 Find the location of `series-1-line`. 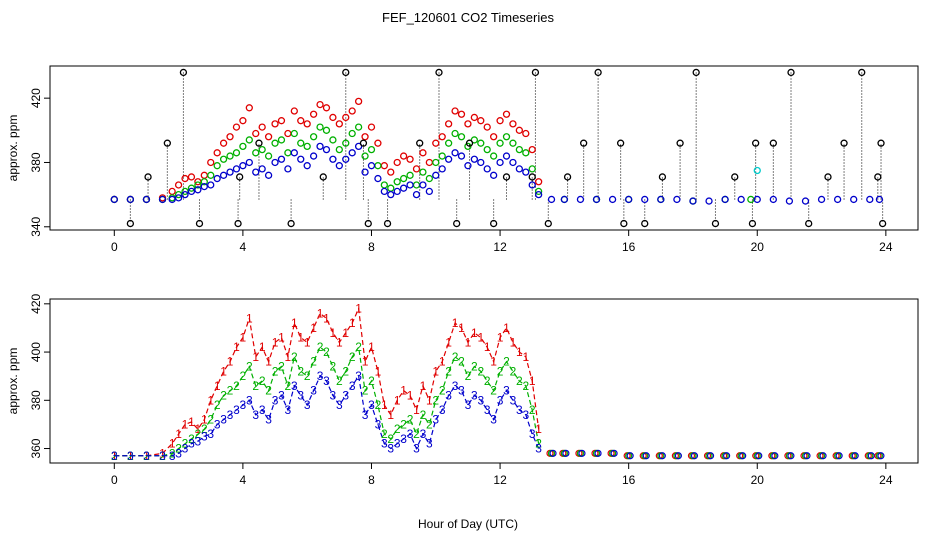

series-1-line is located at coordinates (327, 381).